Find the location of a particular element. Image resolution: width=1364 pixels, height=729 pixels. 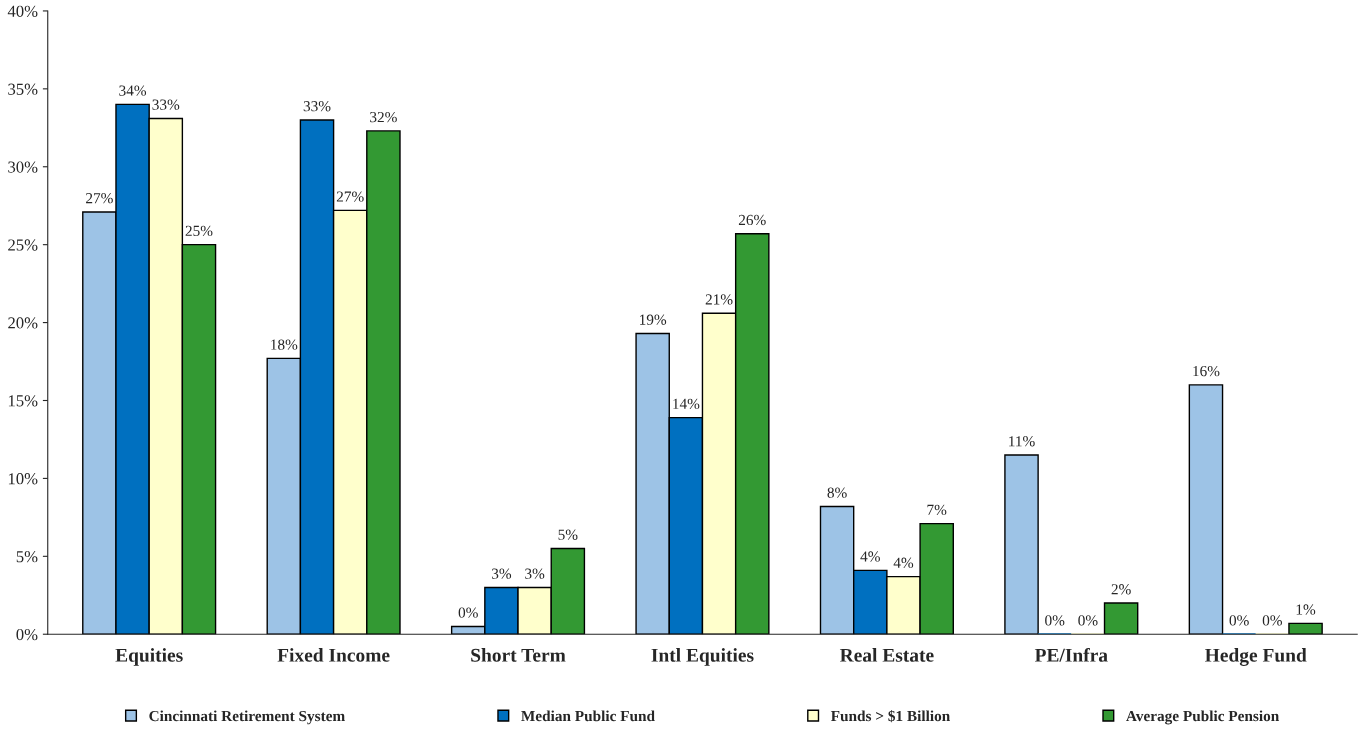

y-tick-label: 40% is located at coordinates (22, 11).